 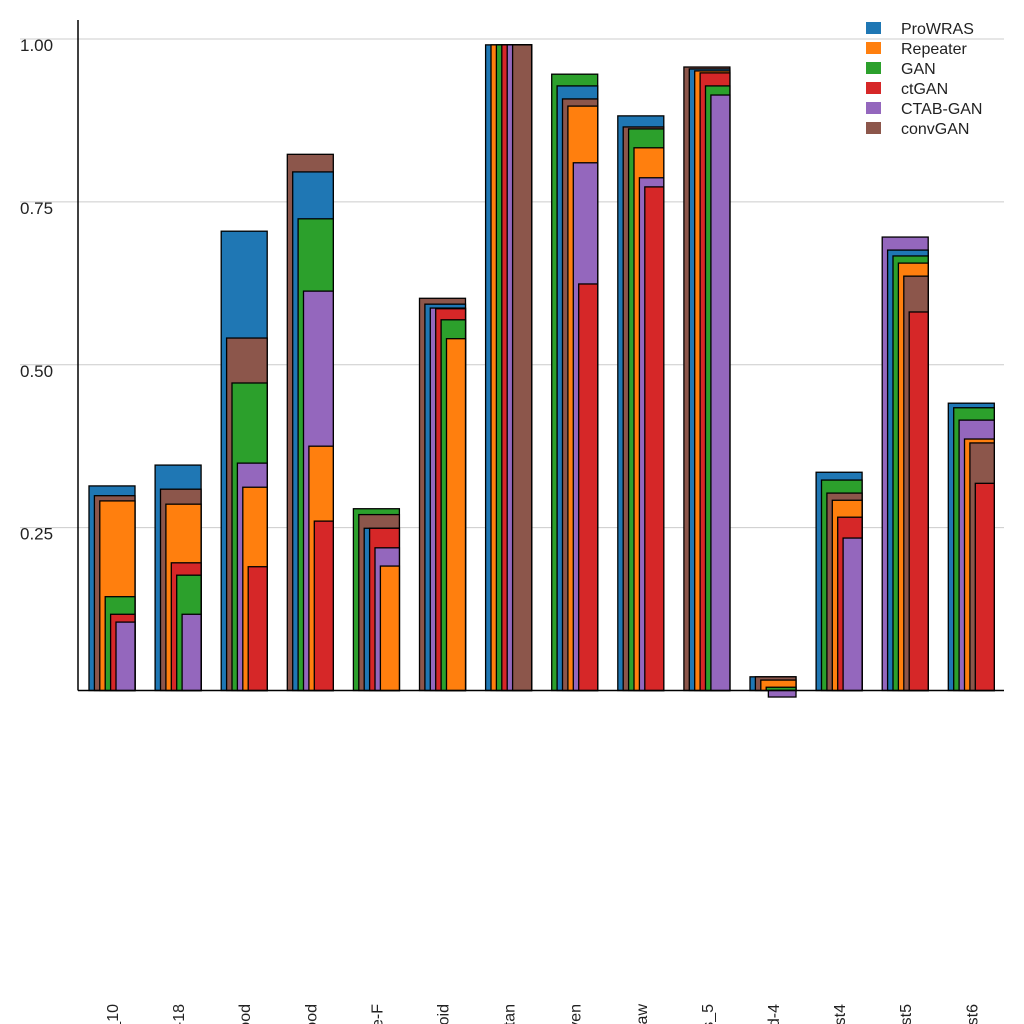 What do you see at coordinates (935, 129) in the screenshot?
I see `legend-label: convGAN` at bounding box center [935, 129].